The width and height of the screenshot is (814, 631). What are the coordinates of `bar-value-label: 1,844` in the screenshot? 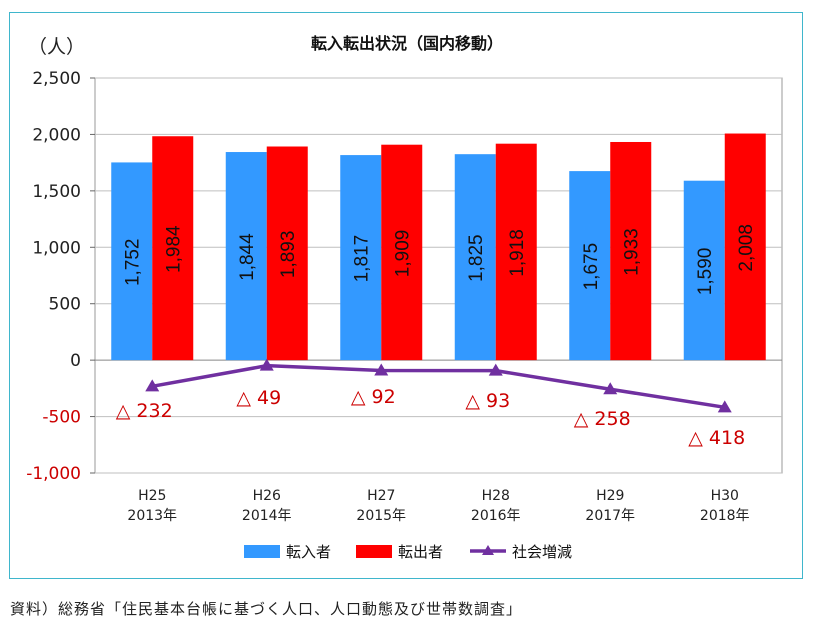 It's located at (247, 257).